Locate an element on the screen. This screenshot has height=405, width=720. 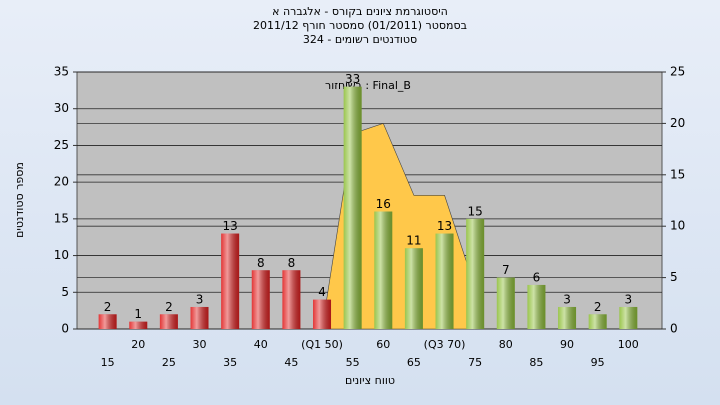
x-tick-label: 65 is located at coordinates (414, 362).